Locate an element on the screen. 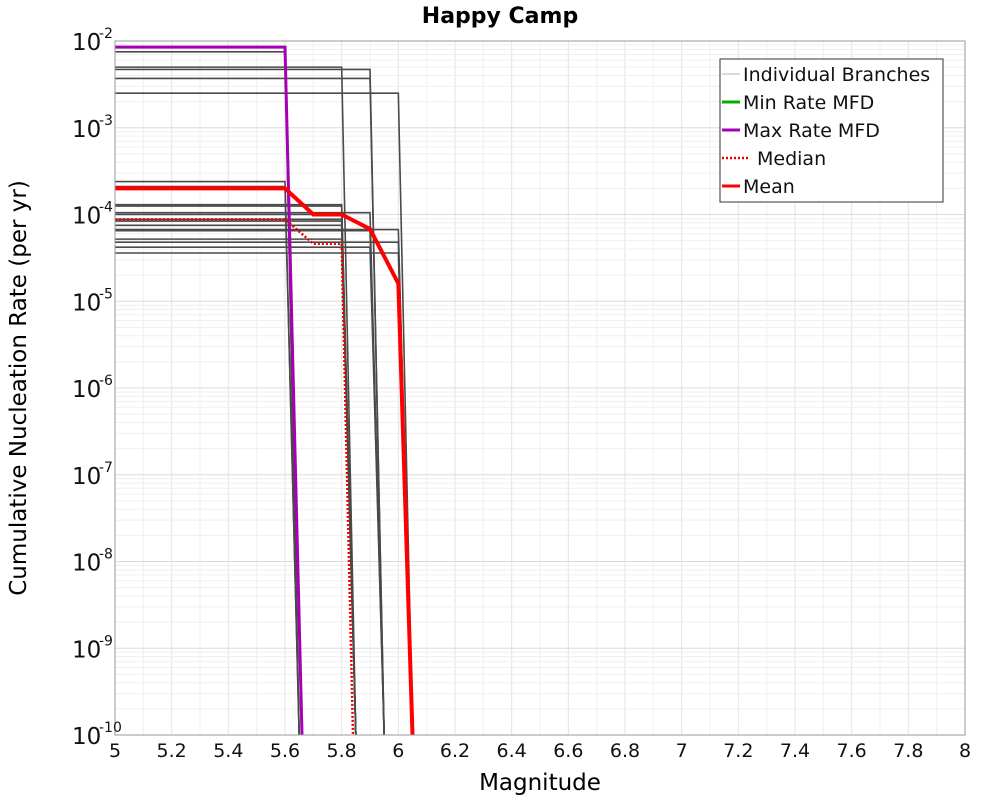 The width and height of the screenshot is (1000, 804). x-tick-label: 7.6 is located at coordinates (852, 751).